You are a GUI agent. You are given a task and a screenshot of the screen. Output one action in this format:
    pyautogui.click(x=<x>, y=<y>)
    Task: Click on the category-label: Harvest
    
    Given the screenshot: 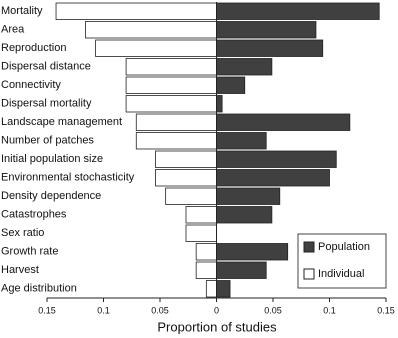 What is the action you would take?
    pyautogui.click(x=20, y=270)
    